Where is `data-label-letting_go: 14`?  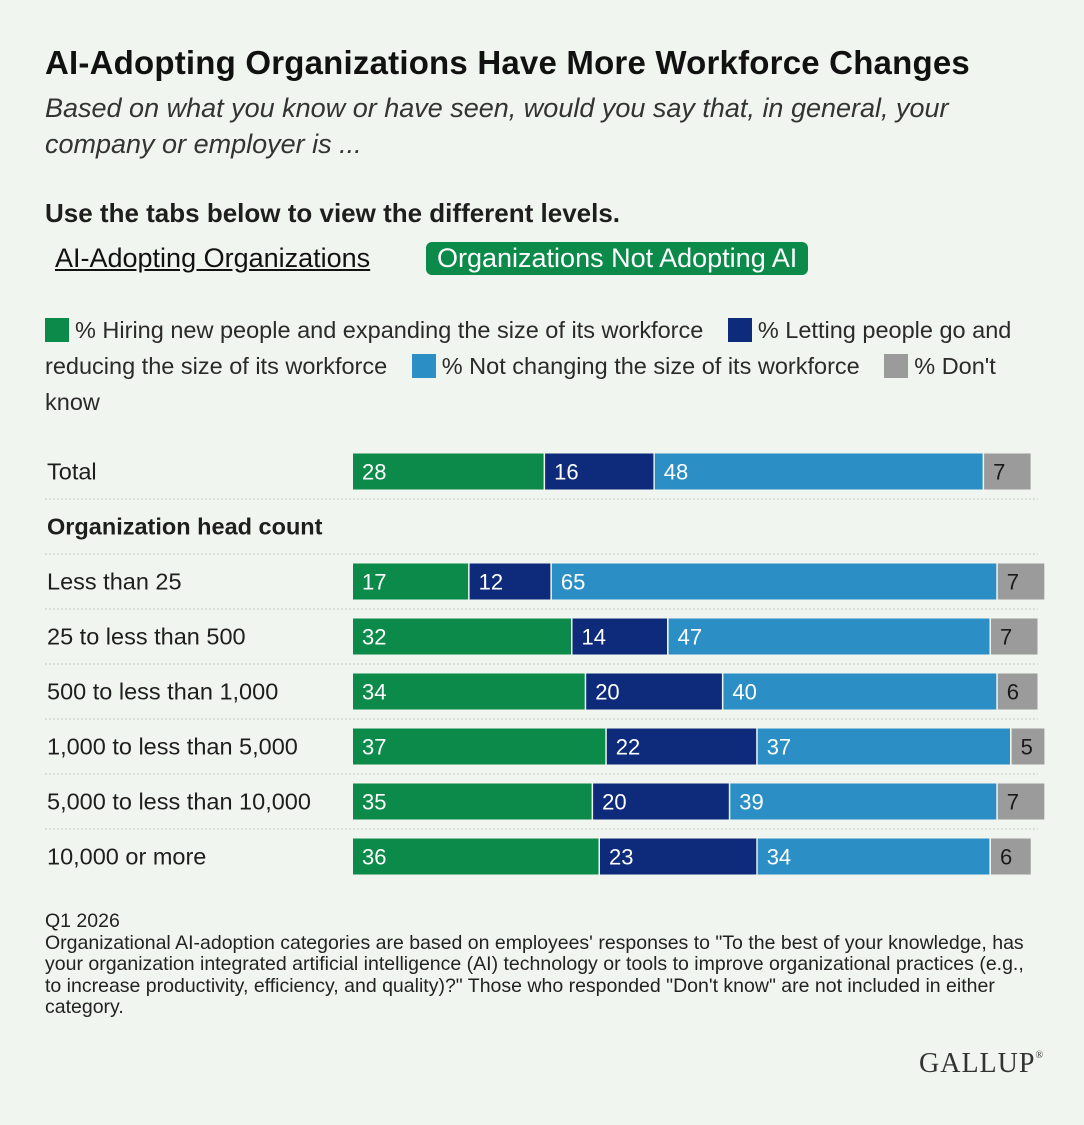
data-label-letting_go: 14 is located at coordinates (594, 637).